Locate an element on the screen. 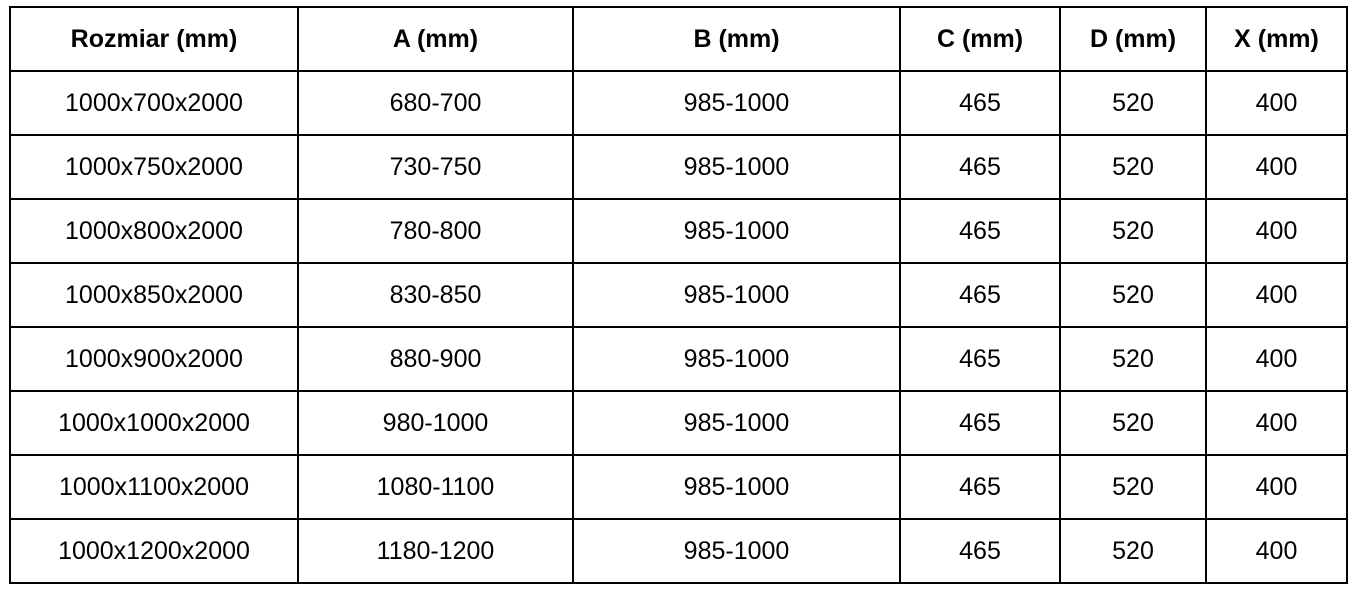 Image resolution: width=1357 pixels, height=589 pixels. table-row: 1000x1200x2000 1180-1200 985-1000 465 520 400 is located at coordinates (678, 551).